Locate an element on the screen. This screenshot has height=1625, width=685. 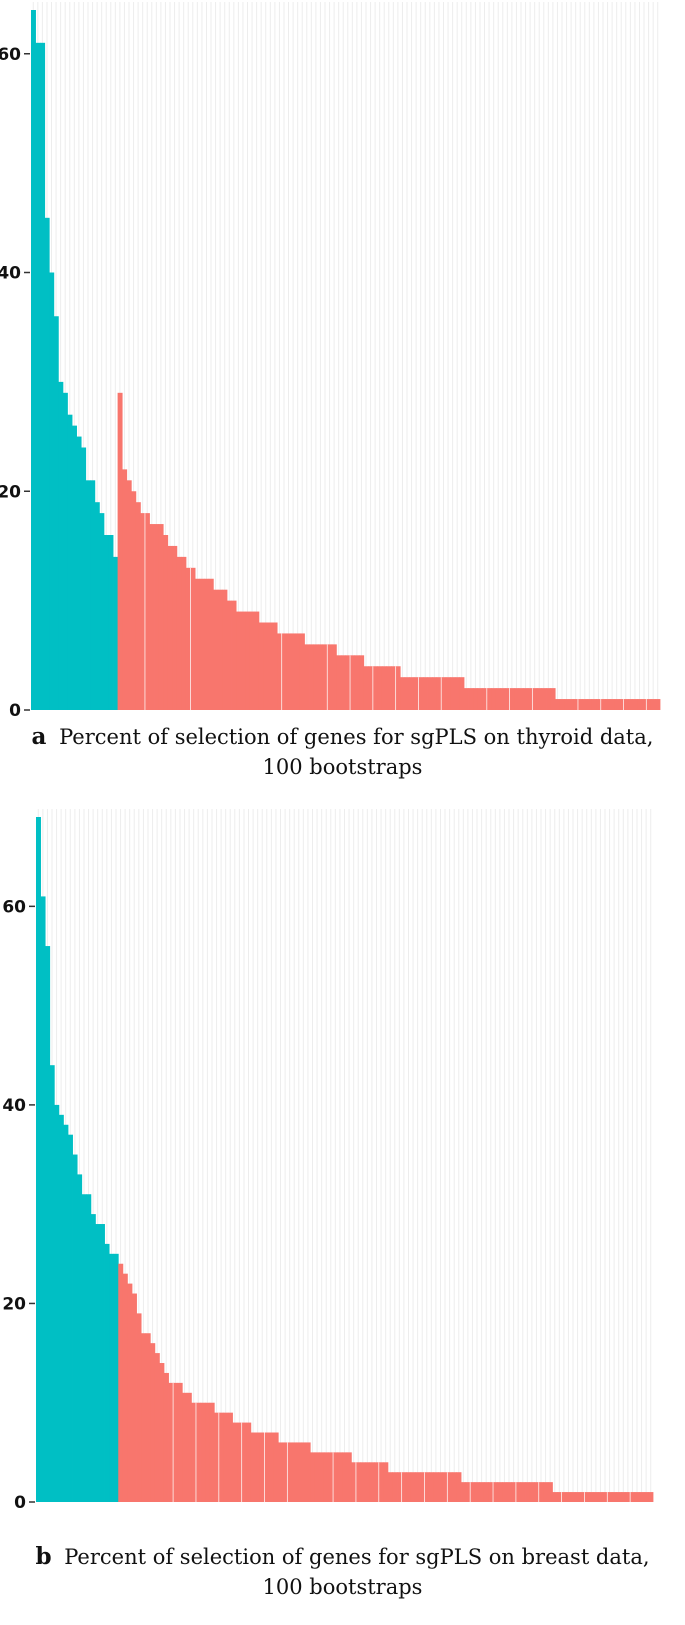
chart-a-bar-separators is located at coordinates (395, 611).